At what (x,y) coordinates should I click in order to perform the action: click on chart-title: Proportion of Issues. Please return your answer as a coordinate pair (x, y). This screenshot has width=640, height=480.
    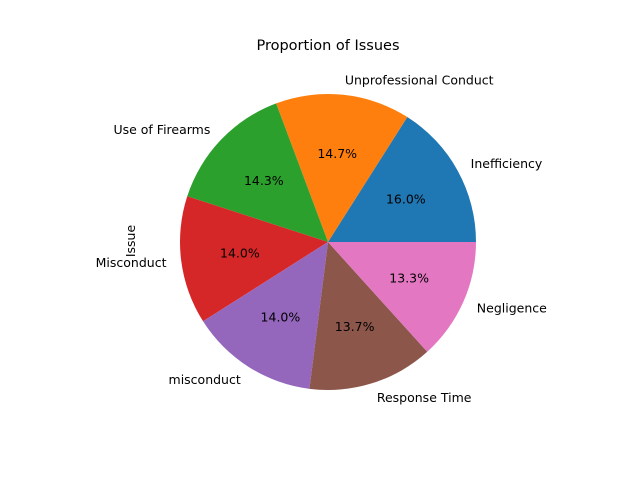
    Looking at the image, I should click on (327, 46).